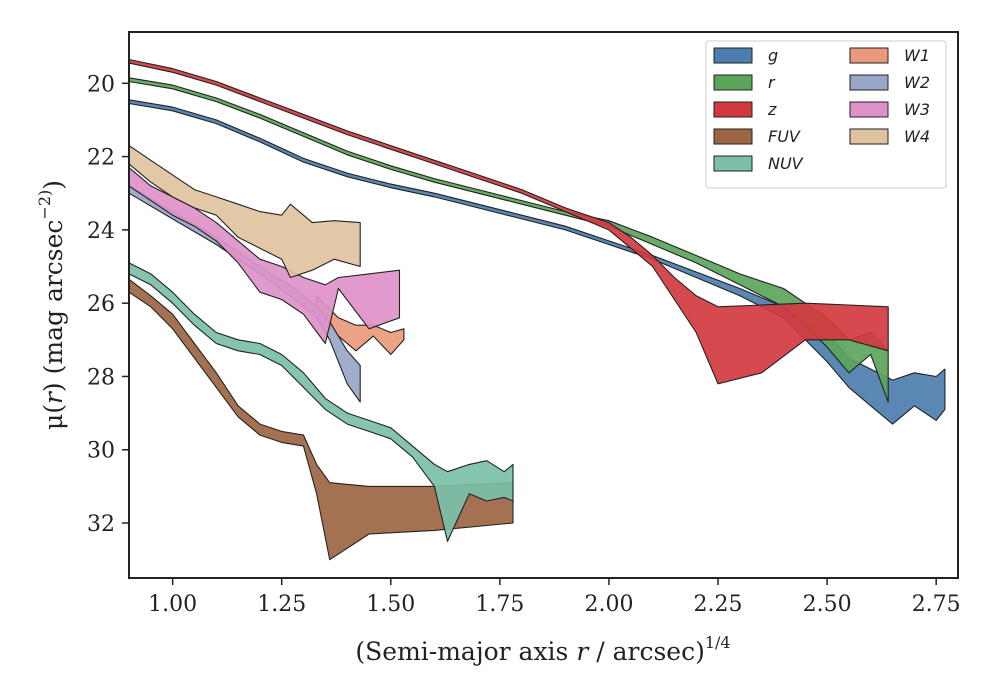 The image size is (1000, 700). Describe the element at coordinates (869, 136) in the screenshot. I see `legend-swatch-w4` at that location.